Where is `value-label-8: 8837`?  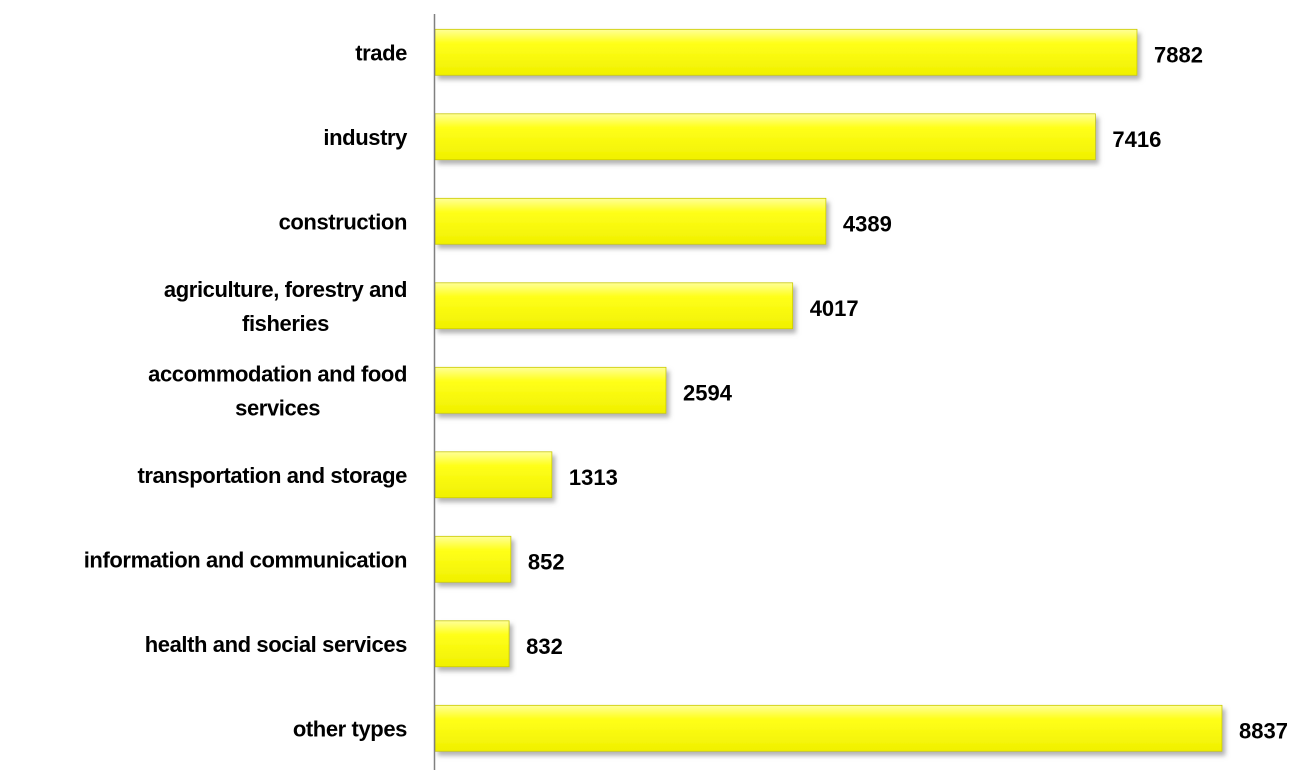
value-label-8: 8837 is located at coordinates (1263, 730).